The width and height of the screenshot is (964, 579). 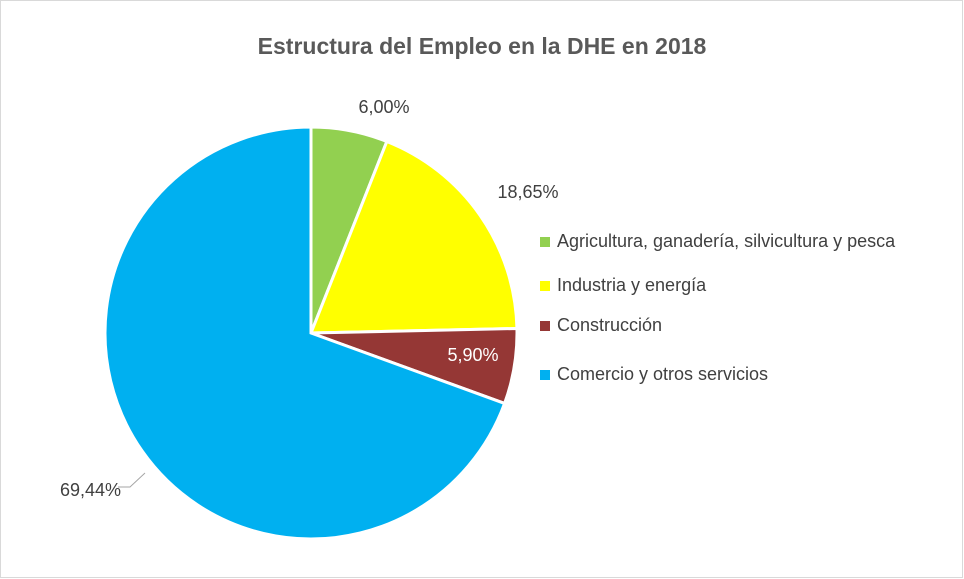 I want to click on data-label: 69,44%, so click(x=90, y=490).